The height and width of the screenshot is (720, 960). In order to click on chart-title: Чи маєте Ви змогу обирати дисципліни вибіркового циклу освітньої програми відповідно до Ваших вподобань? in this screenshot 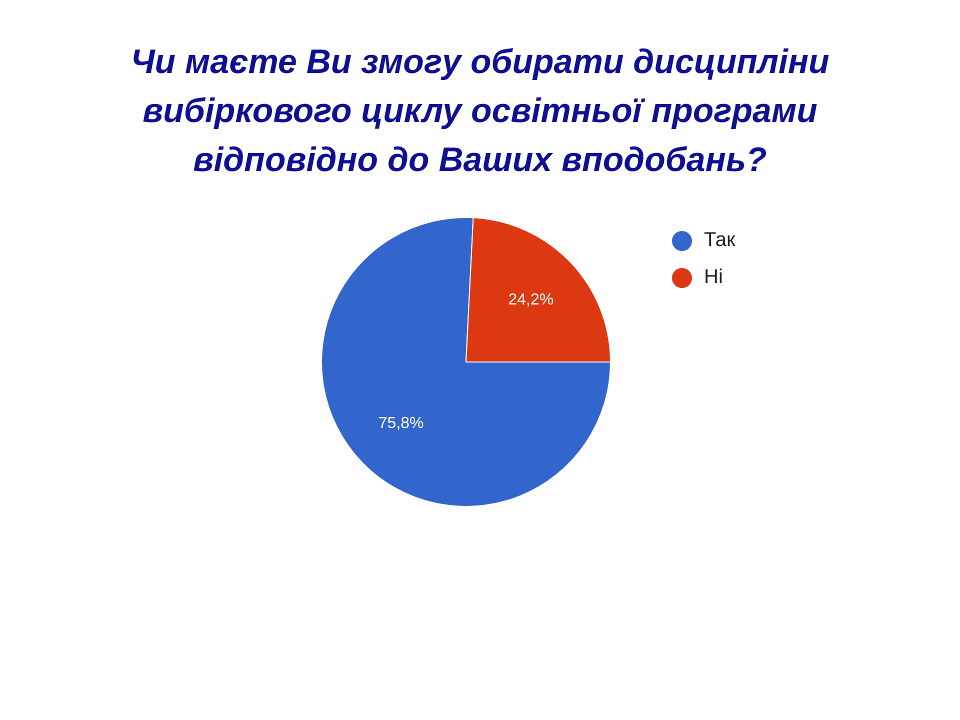, I will do `click(480, 111)`.